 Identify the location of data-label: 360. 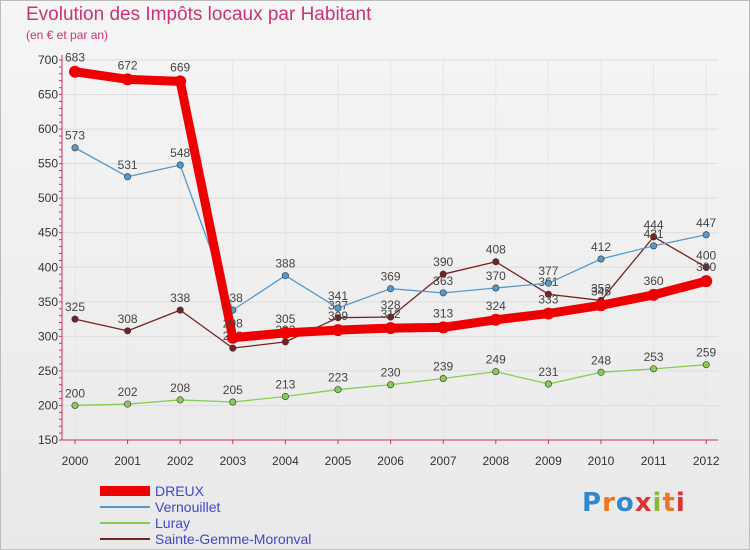
(654, 281).